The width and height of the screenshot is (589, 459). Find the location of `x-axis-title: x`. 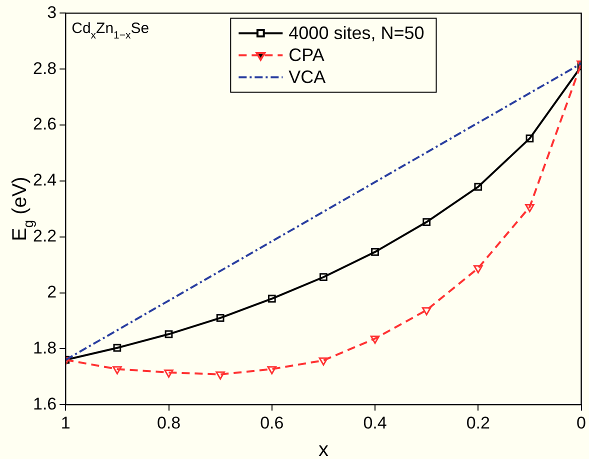

x-axis-title: x is located at coordinates (323, 449).